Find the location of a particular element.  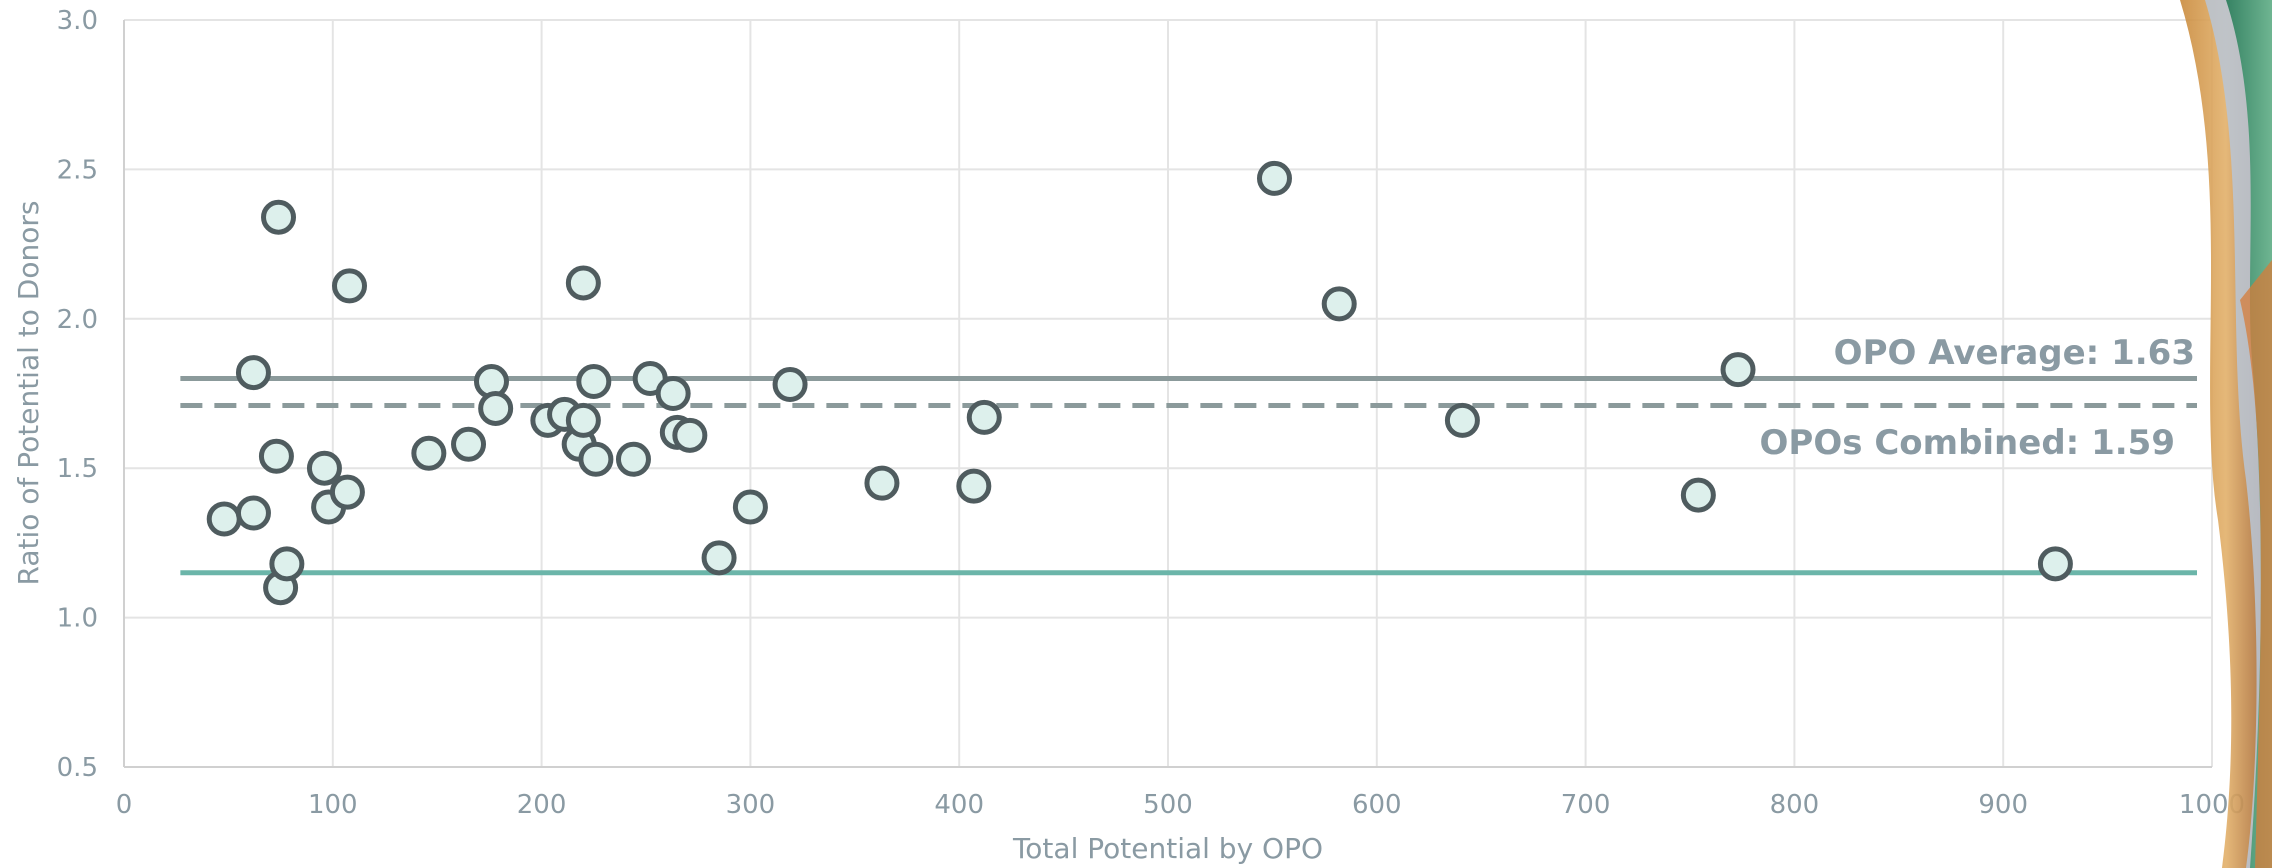

x-tick-label: 200 is located at coordinates (542, 805).